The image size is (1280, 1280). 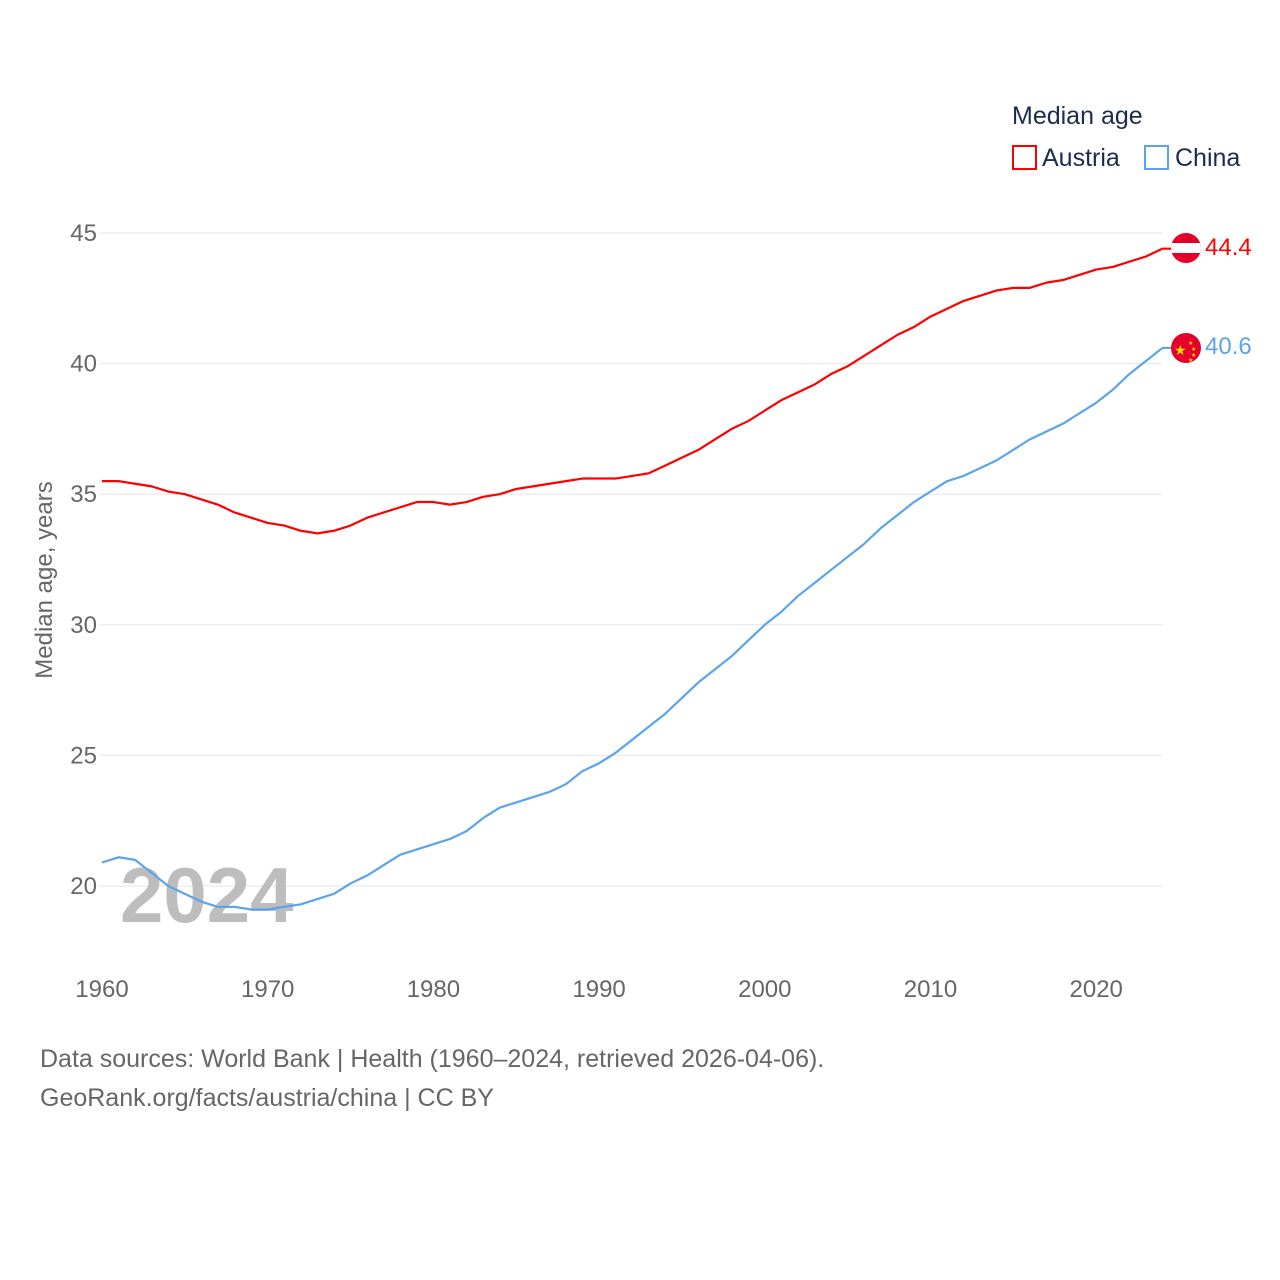 What do you see at coordinates (930, 989) in the screenshot?
I see `x-tick-label: 2010` at bounding box center [930, 989].